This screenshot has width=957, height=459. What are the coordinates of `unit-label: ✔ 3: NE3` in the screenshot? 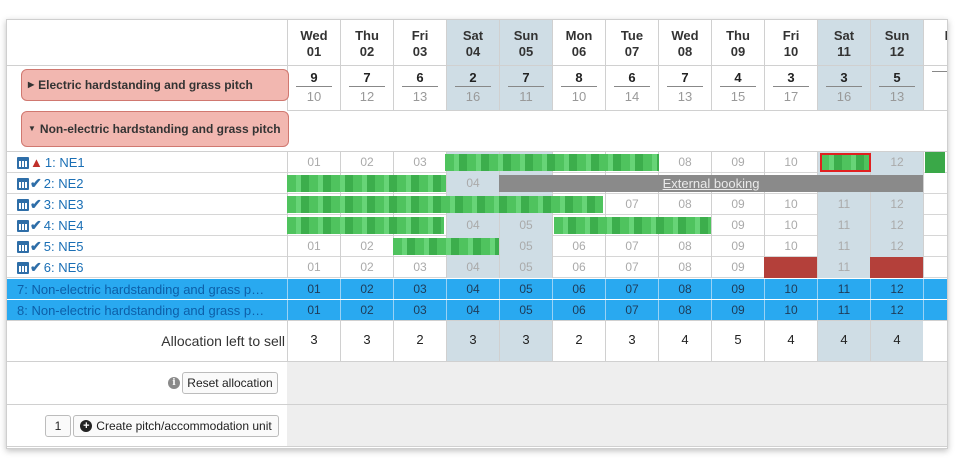 It's located at (147, 204).